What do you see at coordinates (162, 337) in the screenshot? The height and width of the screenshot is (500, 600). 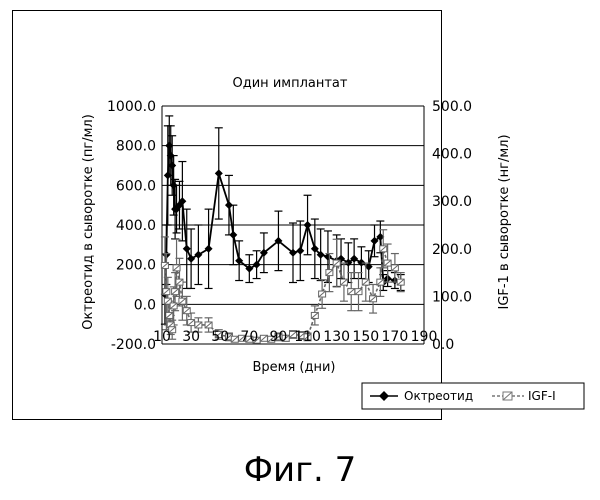 I see `x-tick-label-0: 10` at bounding box center [162, 337].